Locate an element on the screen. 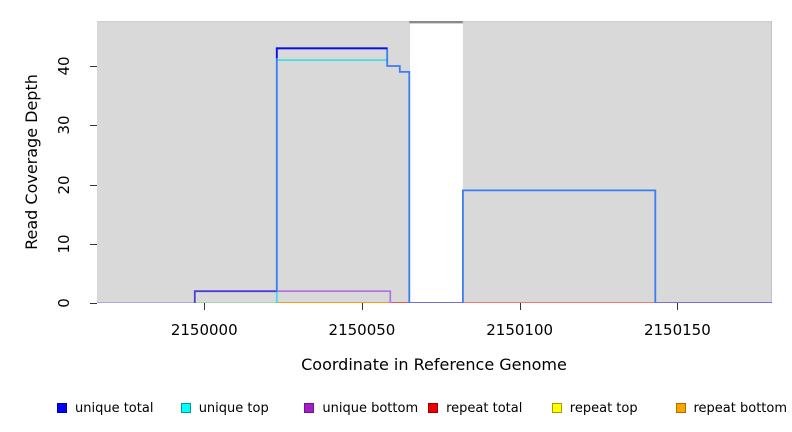  no-data-gap is located at coordinates (436, 162).